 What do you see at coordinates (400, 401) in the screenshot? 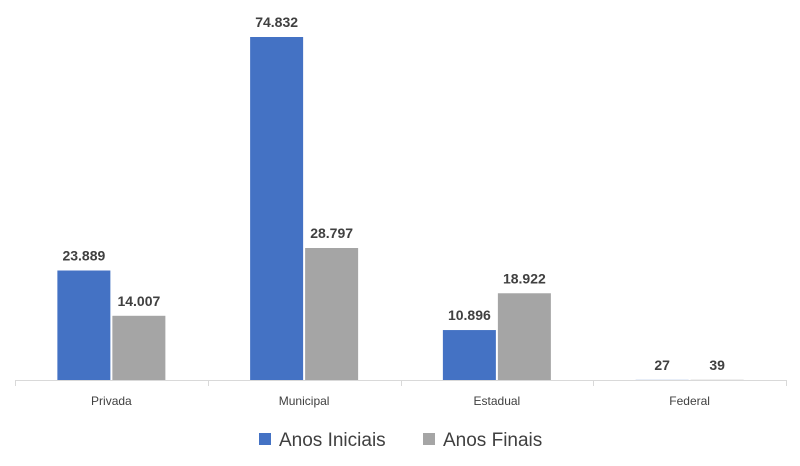
I see `category-labels-group: Privada Municipal Estadual Federal` at bounding box center [400, 401].